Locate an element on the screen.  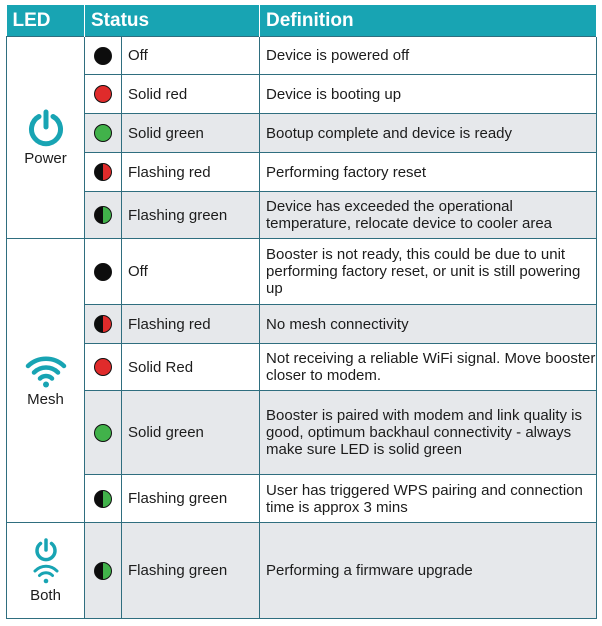
power-icon is located at coordinates (45, 128).